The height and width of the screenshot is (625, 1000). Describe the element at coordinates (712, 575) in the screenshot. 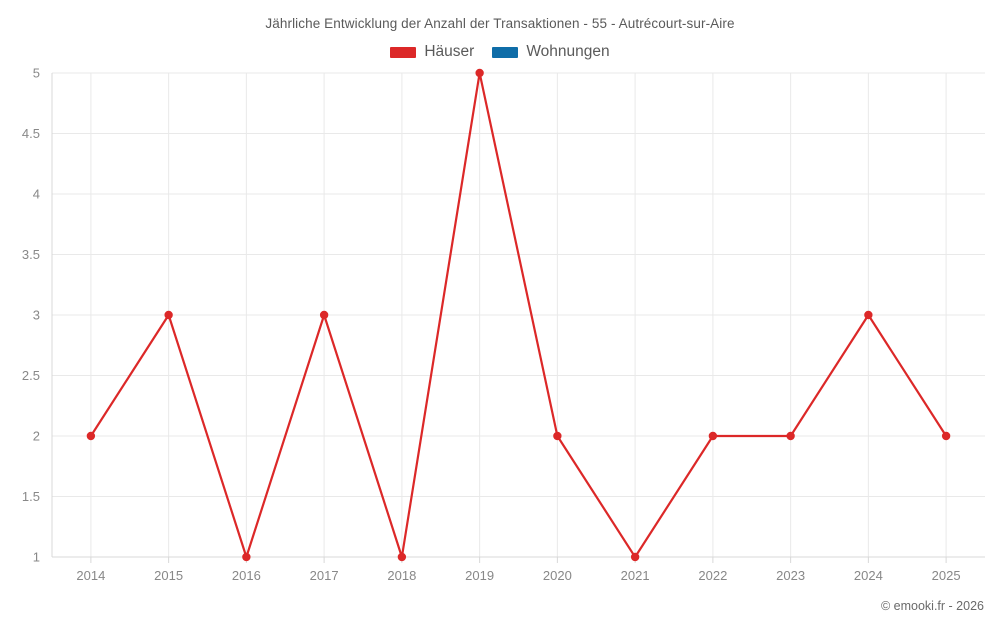

I see `x-tick-label: 2022` at that location.